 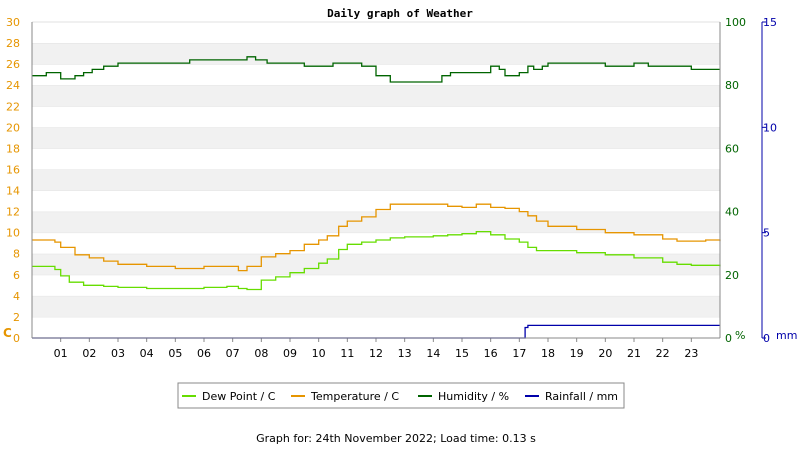 I want to click on humidity-tick-label: 80, so click(x=732, y=85).